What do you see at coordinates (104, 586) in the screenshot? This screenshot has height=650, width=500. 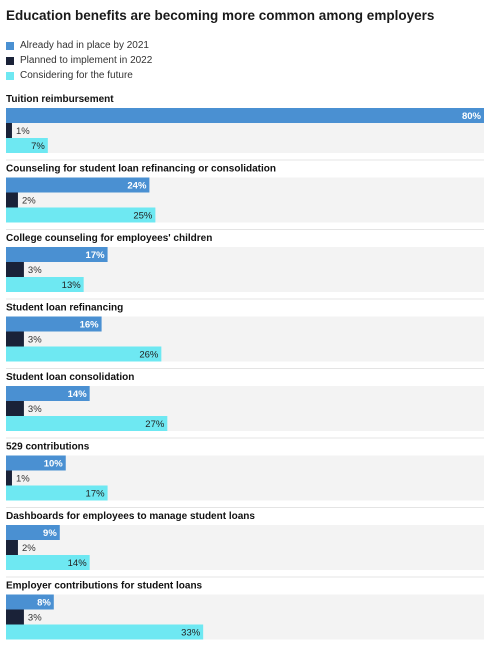 I see `category-label: Employer contributions for student loans` at bounding box center [104, 586].